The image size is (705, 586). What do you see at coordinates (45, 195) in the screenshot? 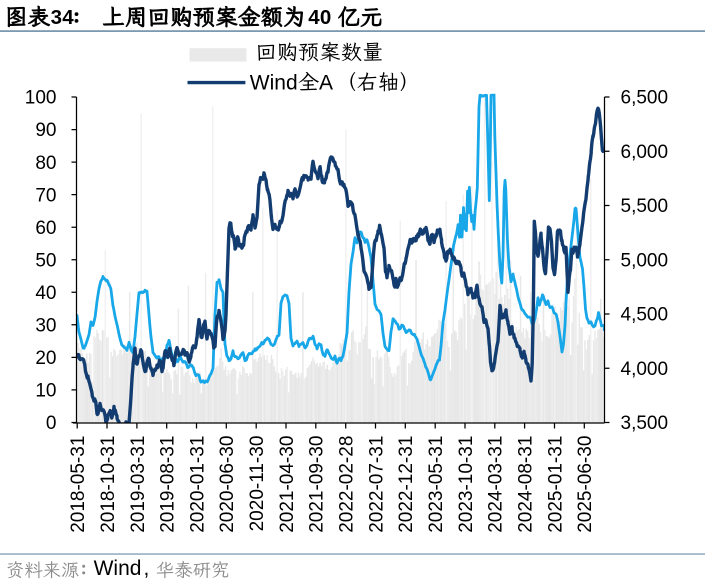
I see `svg-text: 70` at bounding box center [45, 195].